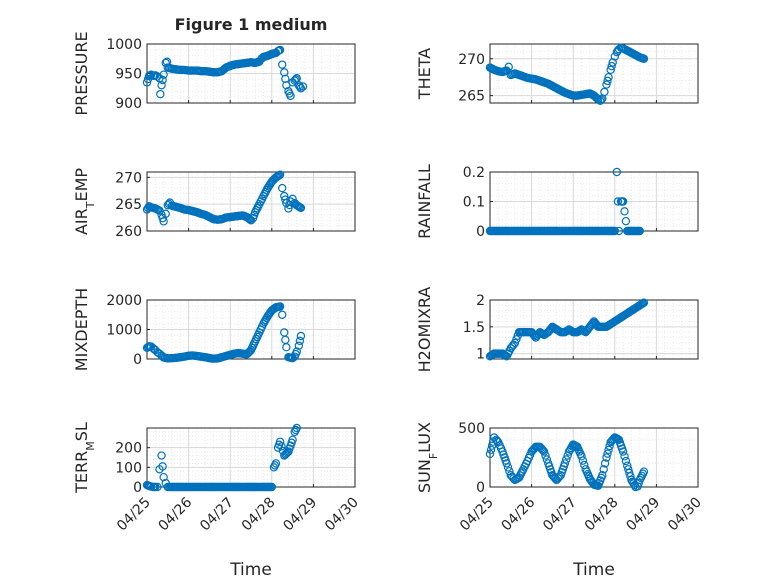 The height and width of the screenshot is (587, 778). What do you see at coordinates (427, 457) in the screenshot?
I see `y-axis-label: SUNFLUX` at bounding box center [427, 457].